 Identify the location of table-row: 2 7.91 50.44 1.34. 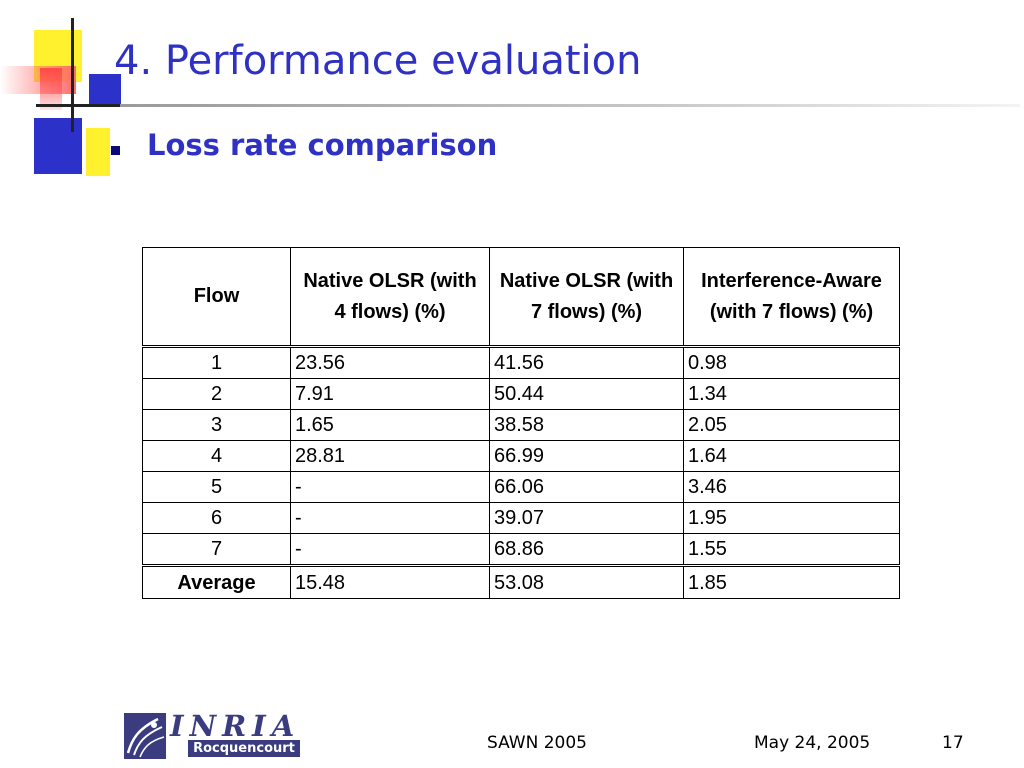
(521, 394).